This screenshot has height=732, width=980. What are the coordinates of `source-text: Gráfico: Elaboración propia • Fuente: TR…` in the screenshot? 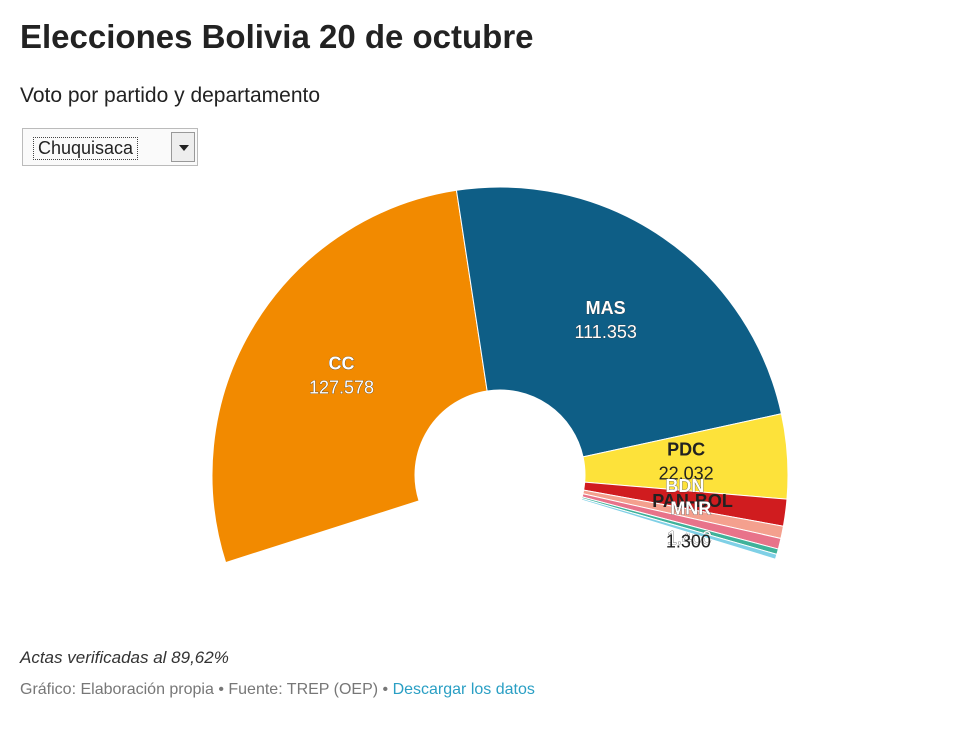 It's located at (204, 689).